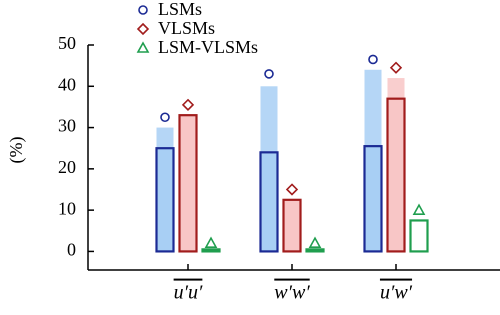  What do you see at coordinates (67, 167) in the screenshot?
I see `y-tick-label: 20` at bounding box center [67, 167].